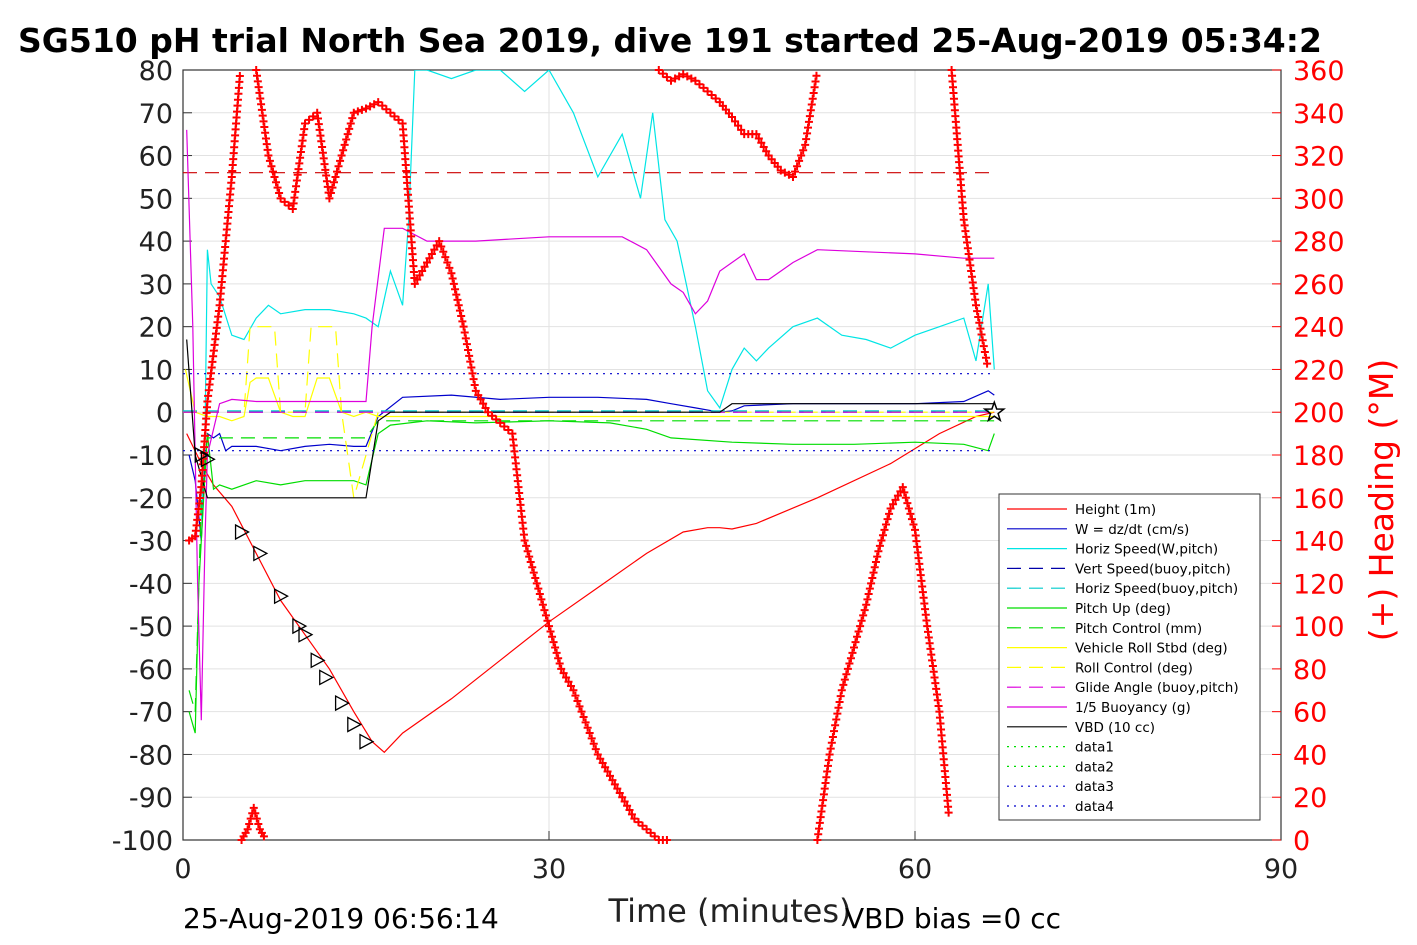 This screenshot has height=945, width=1417. What do you see at coordinates (367, 741) in the screenshot?
I see `triangle-marker` at bounding box center [367, 741].